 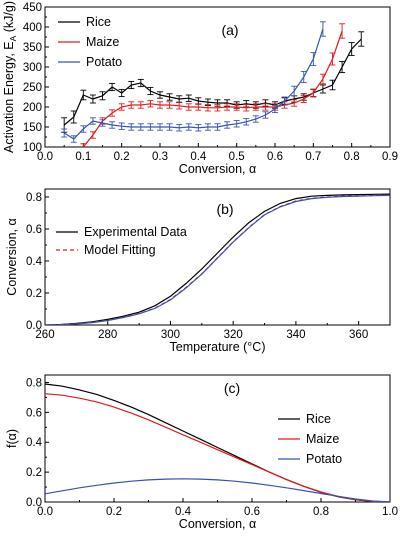 I want to click on legend-entry: Model Fitting, so click(x=120, y=250).